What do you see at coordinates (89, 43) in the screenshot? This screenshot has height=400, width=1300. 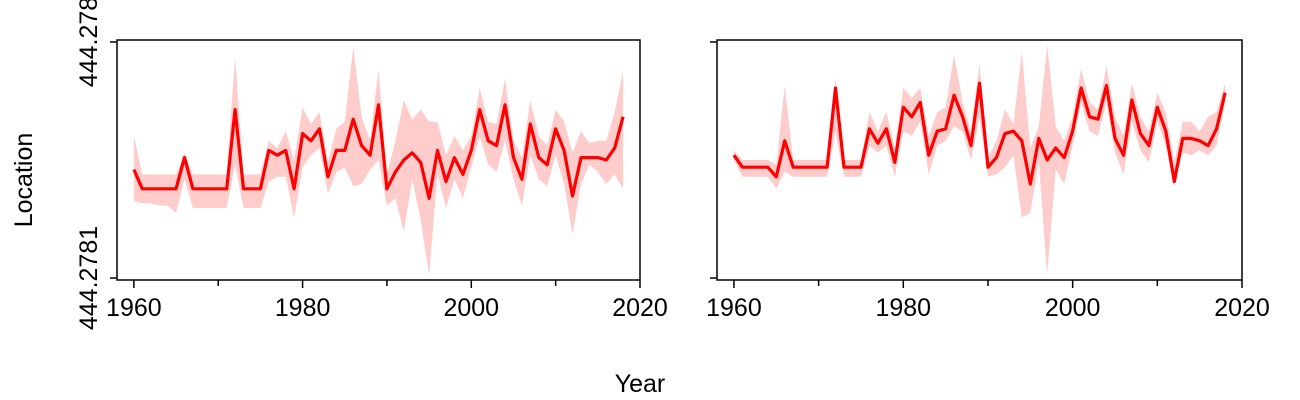 I see `y-tick-label: 444.278` at bounding box center [89, 43].